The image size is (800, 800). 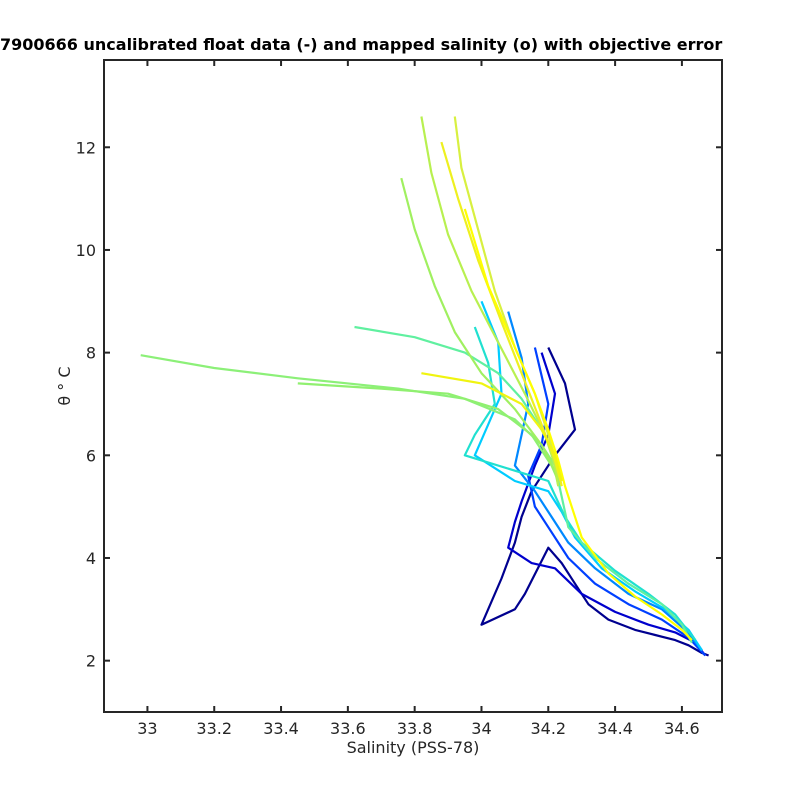 I want to click on x-tick-label: 34.4, so click(x=615, y=728).